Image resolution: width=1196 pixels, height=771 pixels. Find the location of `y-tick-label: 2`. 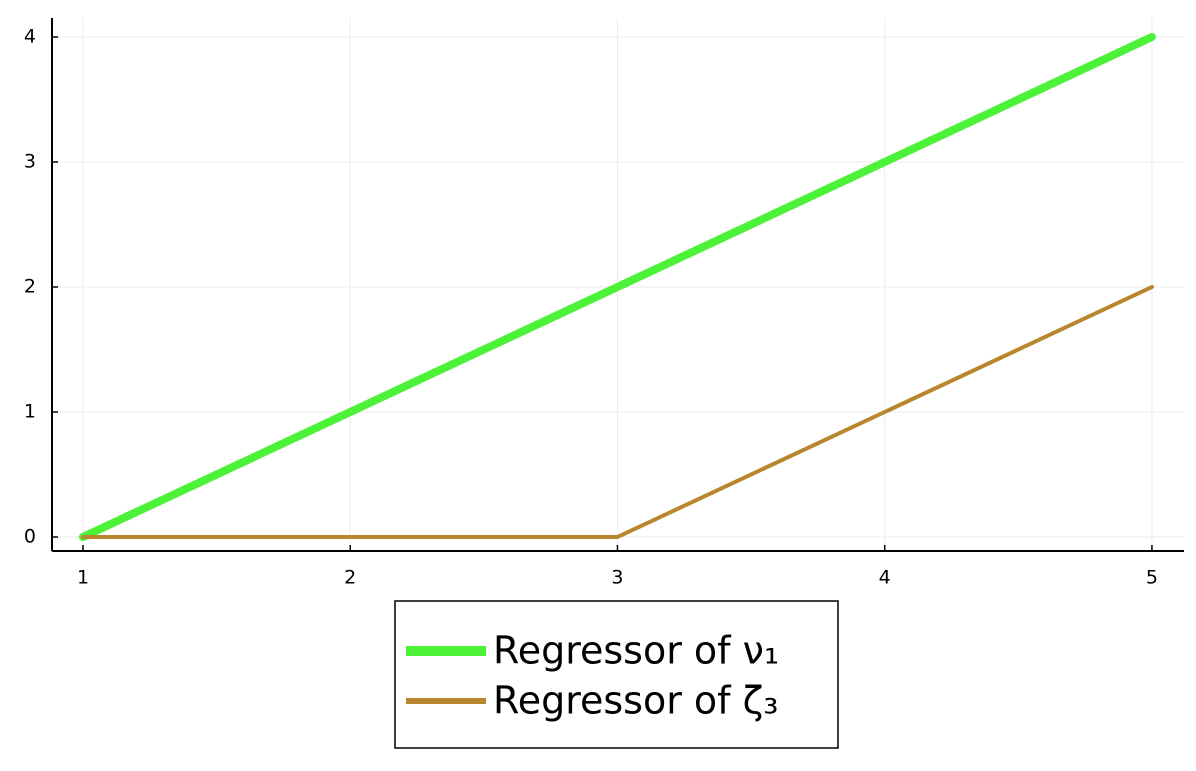

y-tick-label: 2 is located at coordinates (30, 287).